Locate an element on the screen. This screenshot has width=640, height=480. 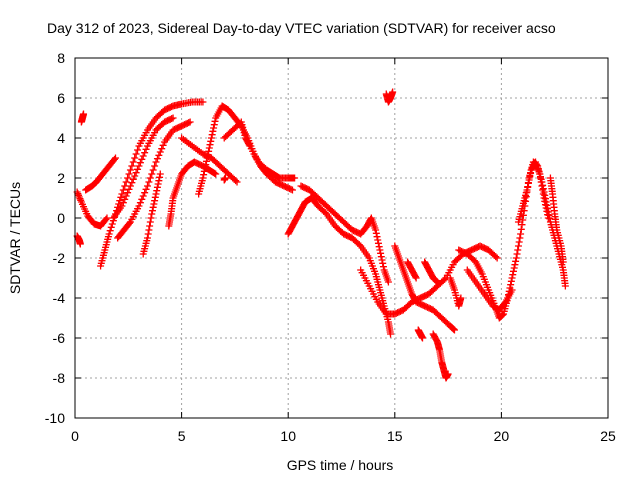
x-axis-label: GPS time / hours is located at coordinates (340, 465).